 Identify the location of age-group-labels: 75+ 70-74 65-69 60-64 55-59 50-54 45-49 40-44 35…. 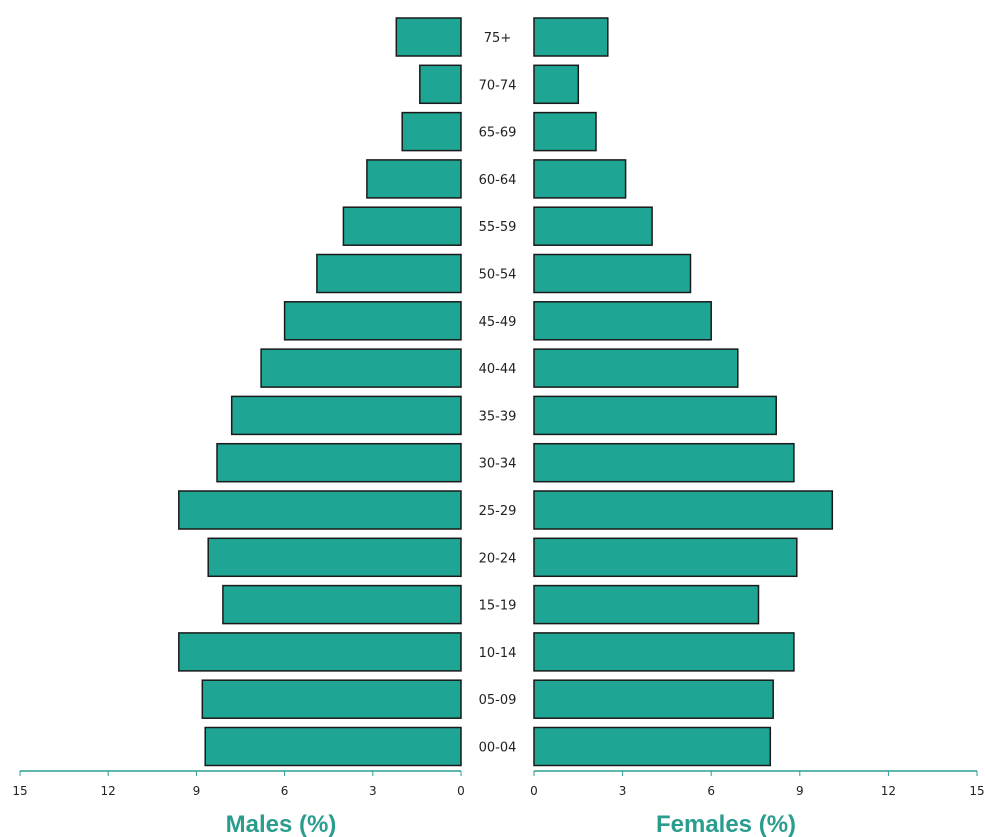
(498, 393).